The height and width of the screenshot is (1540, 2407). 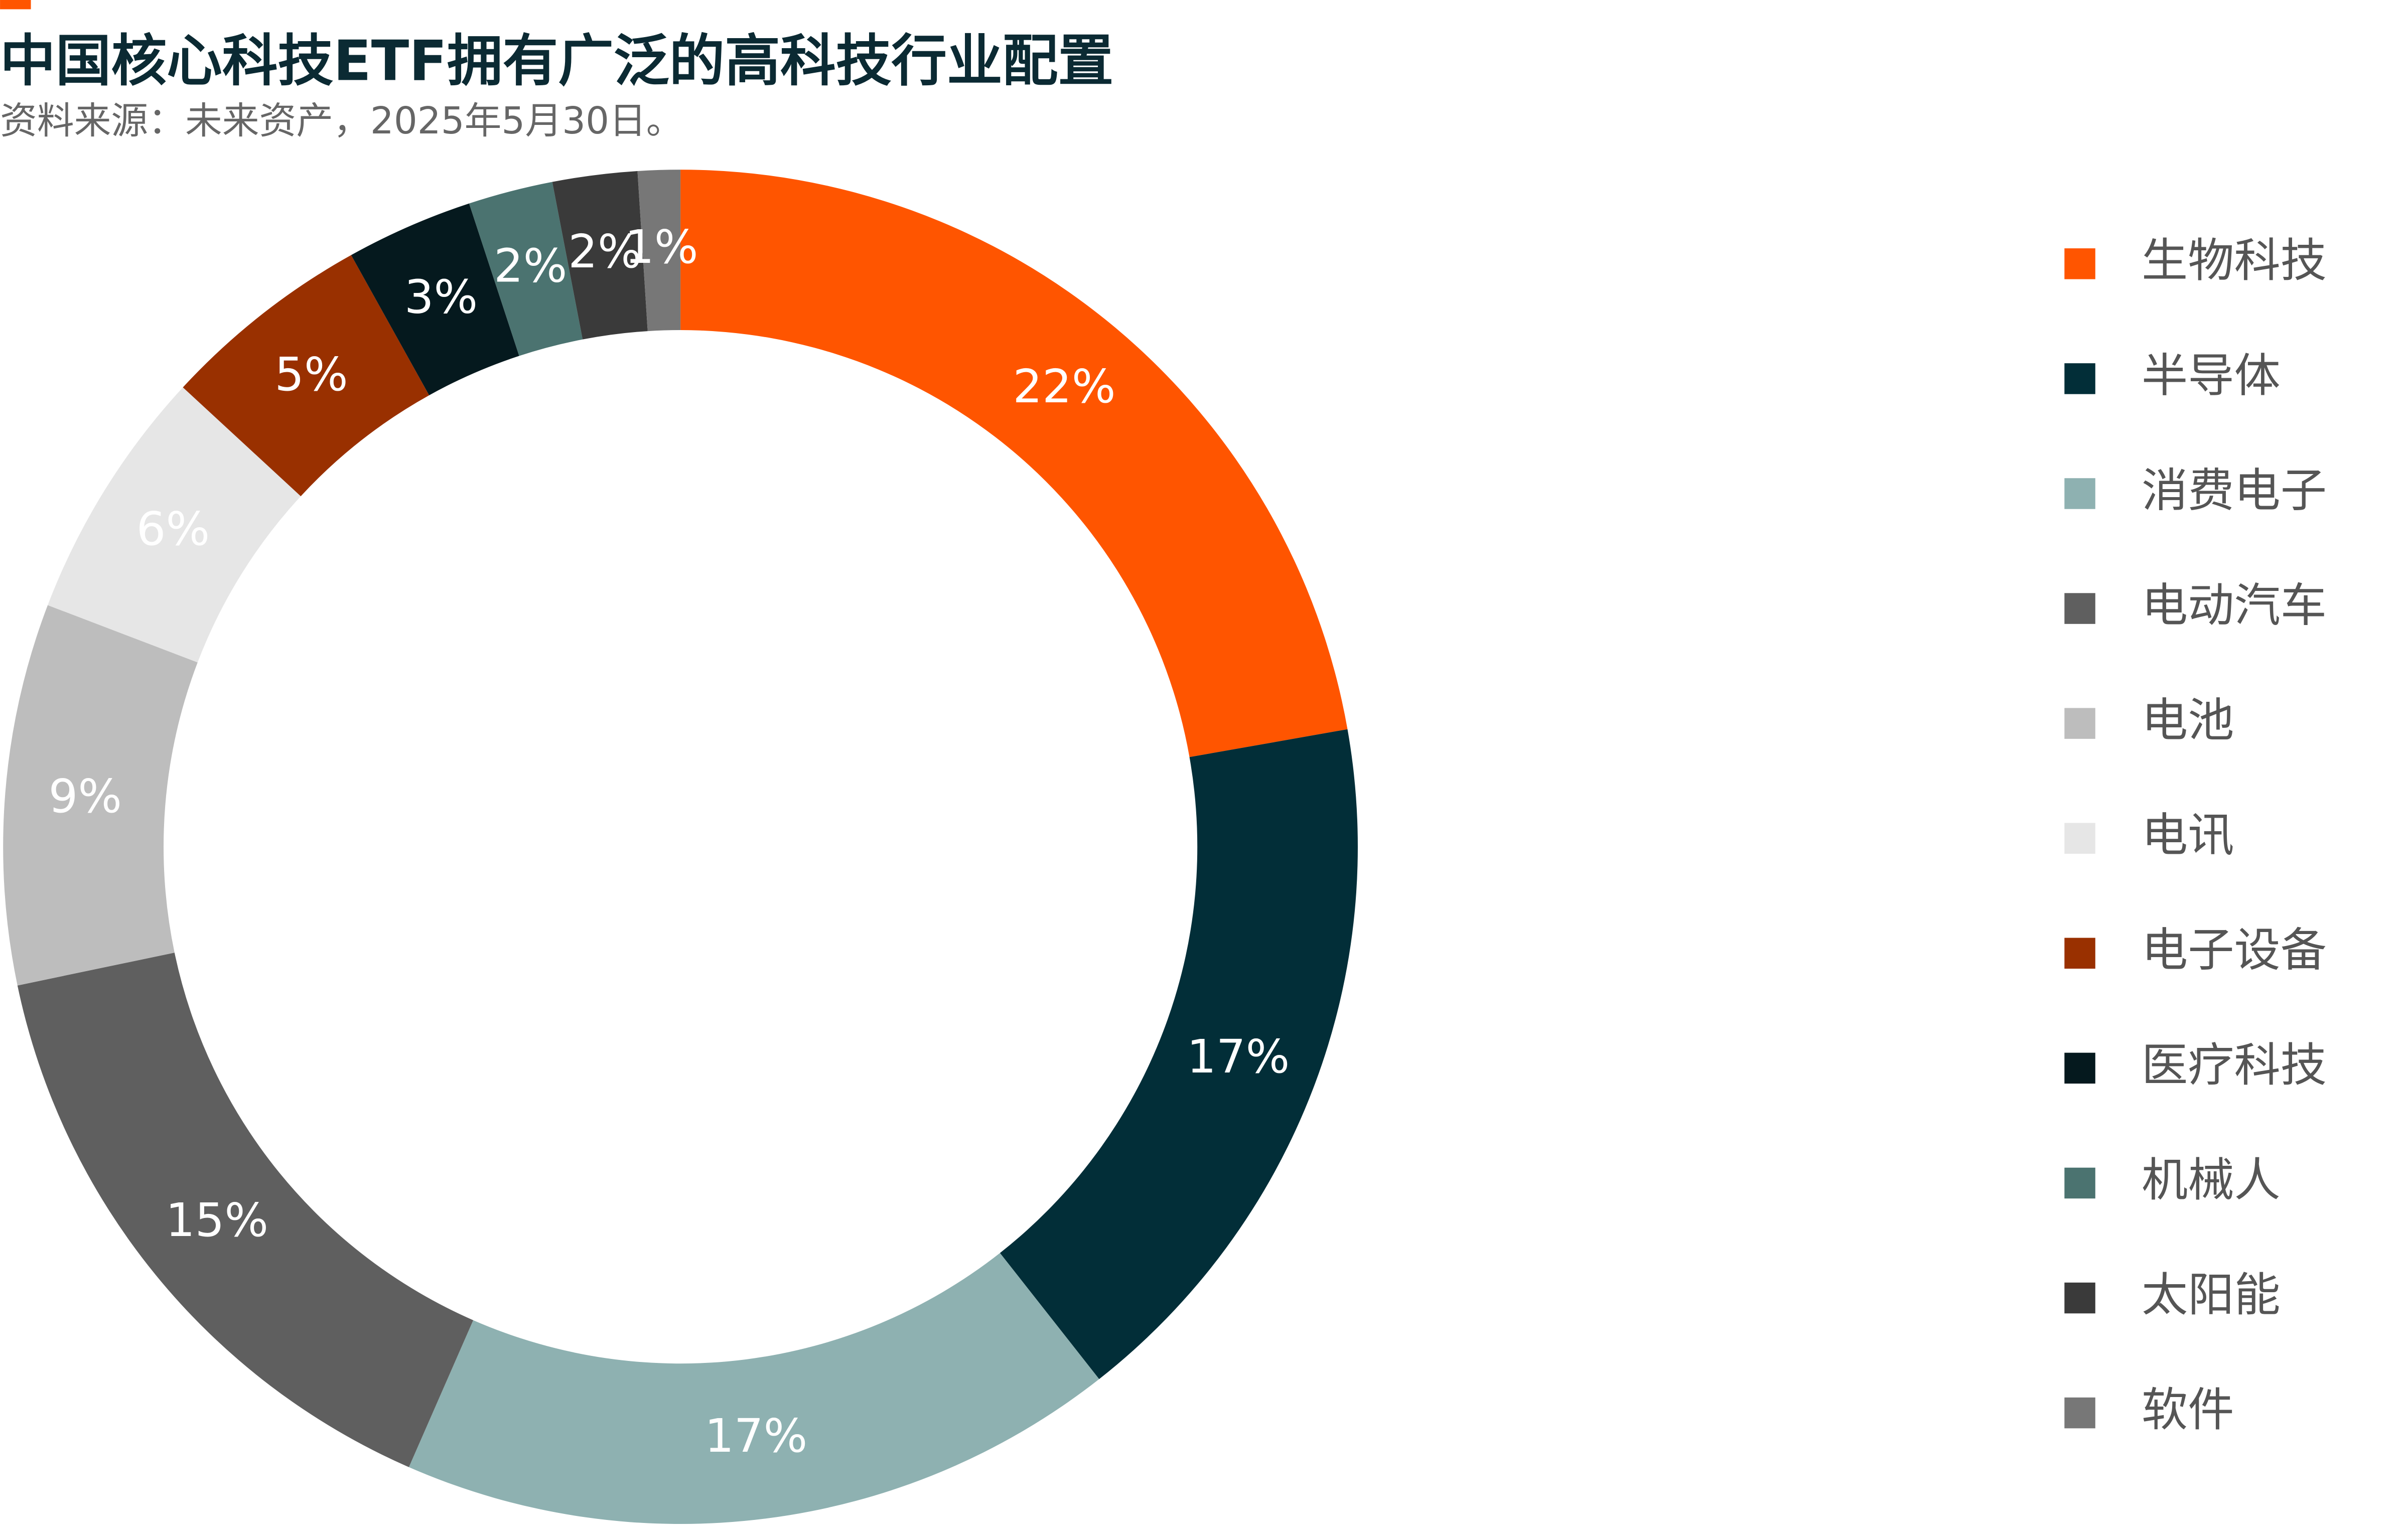 I want to click on chart-subtitle: 资料来源：未来资产，2025年5月30日。, so click(x=341, y=121).